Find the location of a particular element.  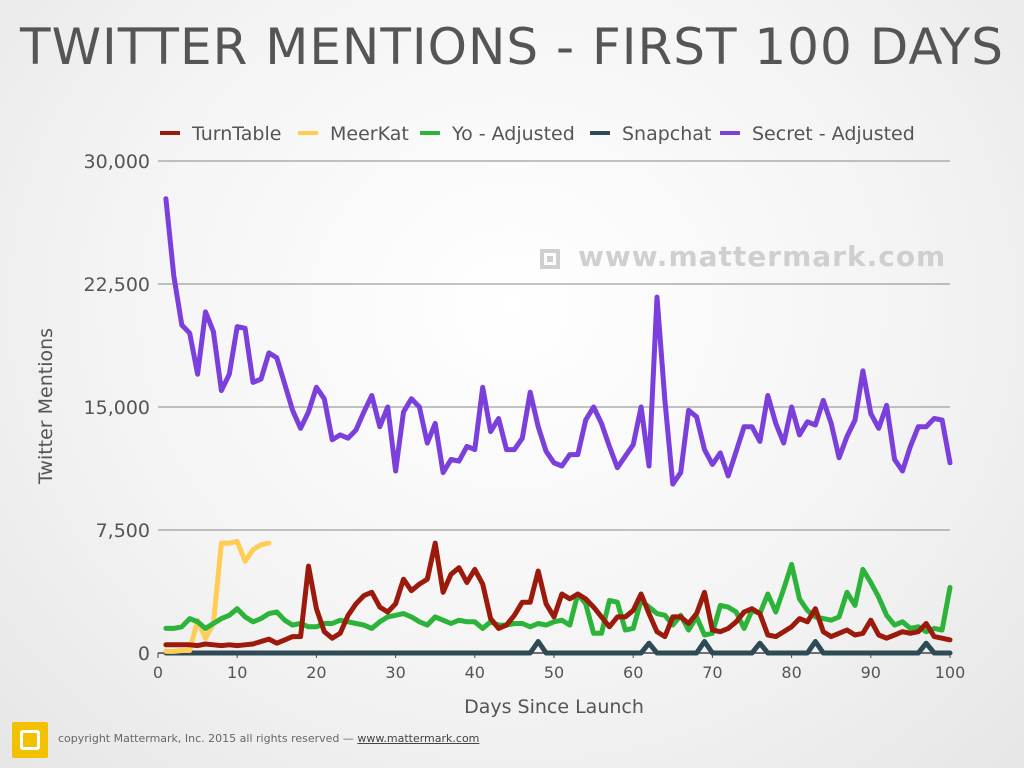

mattermark-logo-icon is located at coordinates (30, 740).